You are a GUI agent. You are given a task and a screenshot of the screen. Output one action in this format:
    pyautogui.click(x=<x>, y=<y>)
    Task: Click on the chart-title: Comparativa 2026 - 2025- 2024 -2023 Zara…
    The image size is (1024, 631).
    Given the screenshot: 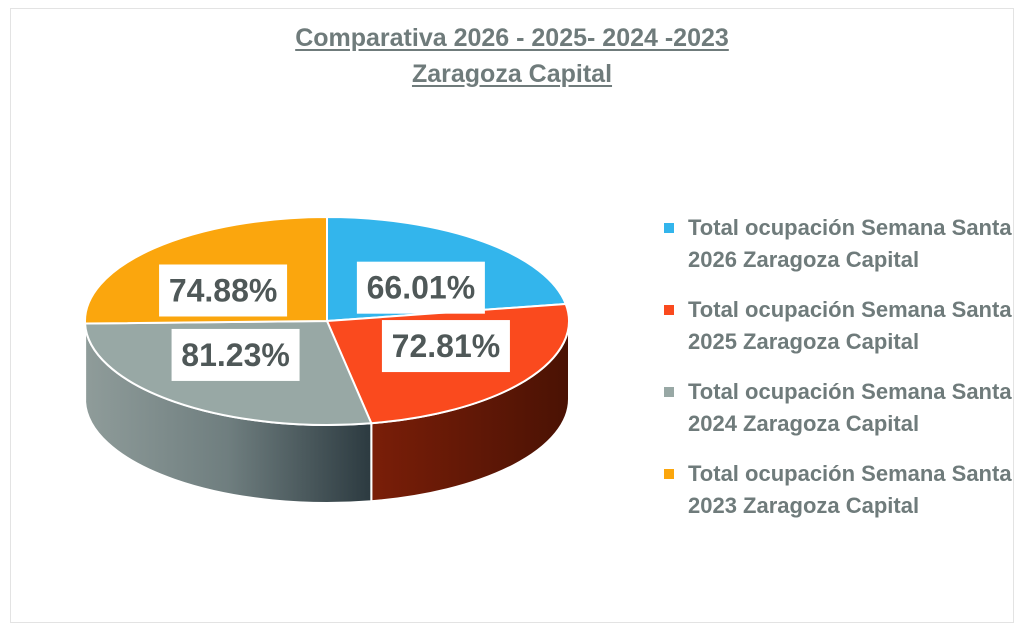 What is the action you would take?
    pyautogui.click(x=512, y=56)
    